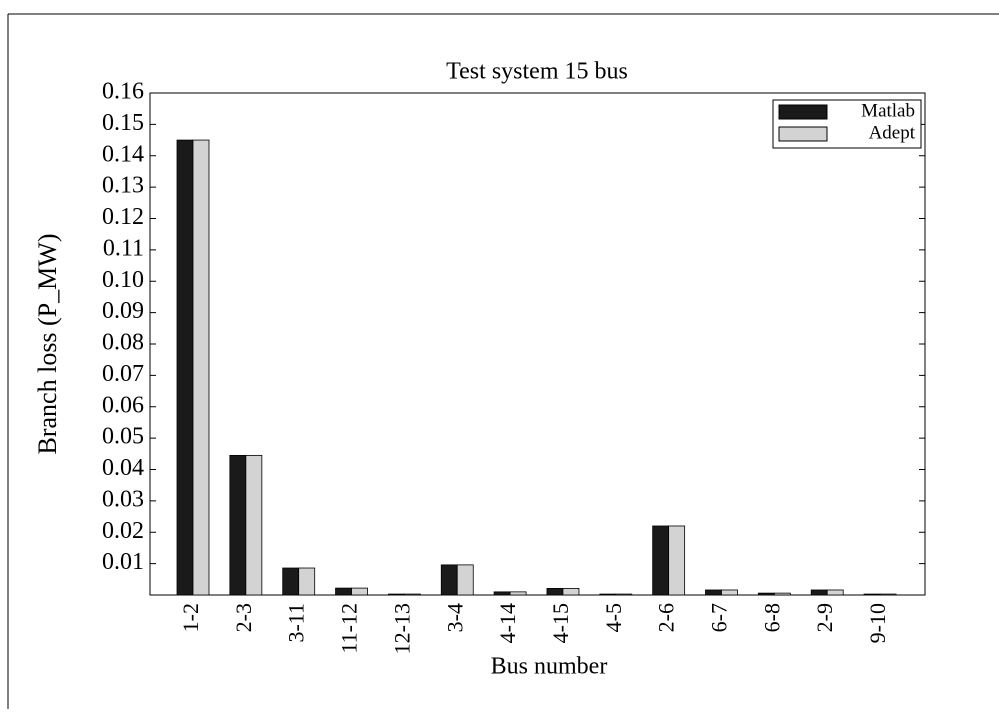 This screenshot has width=999, height=714. What do you see at coordinates (123, 311) in the screenshot?
I see `y-tick-label: 0.09` at bounding box center [123, 311].